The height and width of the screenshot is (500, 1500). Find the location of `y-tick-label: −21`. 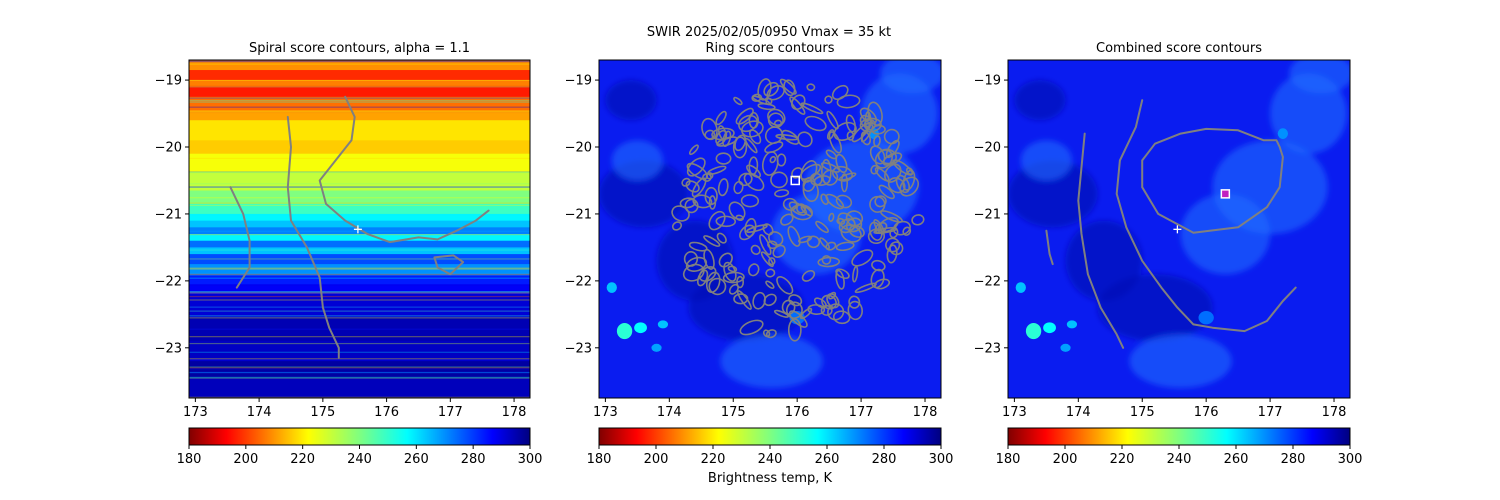

y-tick-label: −21 is located at coordinates (987, 214).